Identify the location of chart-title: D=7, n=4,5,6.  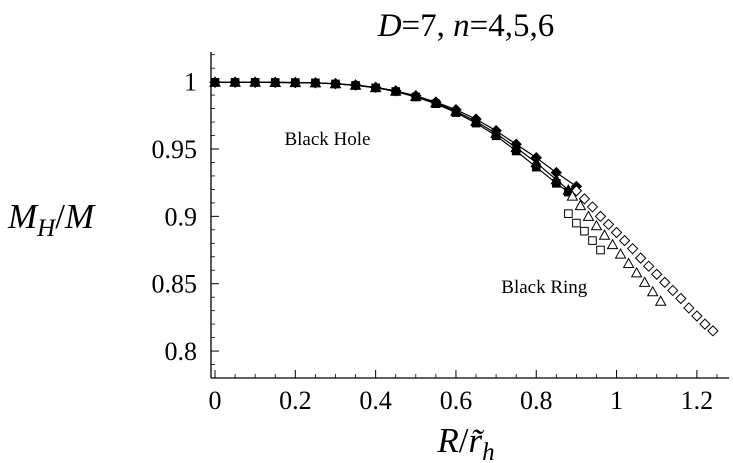
(466, 26).